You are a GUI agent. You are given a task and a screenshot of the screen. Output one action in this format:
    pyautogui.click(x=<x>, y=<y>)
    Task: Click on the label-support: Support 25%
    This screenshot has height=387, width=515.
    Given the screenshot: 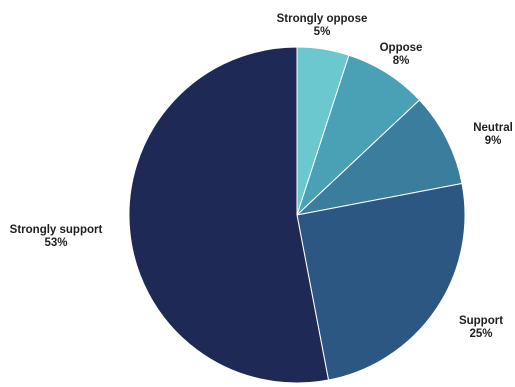 What is the action you would take?
    pyautogui.click(x=481, y=328)
    